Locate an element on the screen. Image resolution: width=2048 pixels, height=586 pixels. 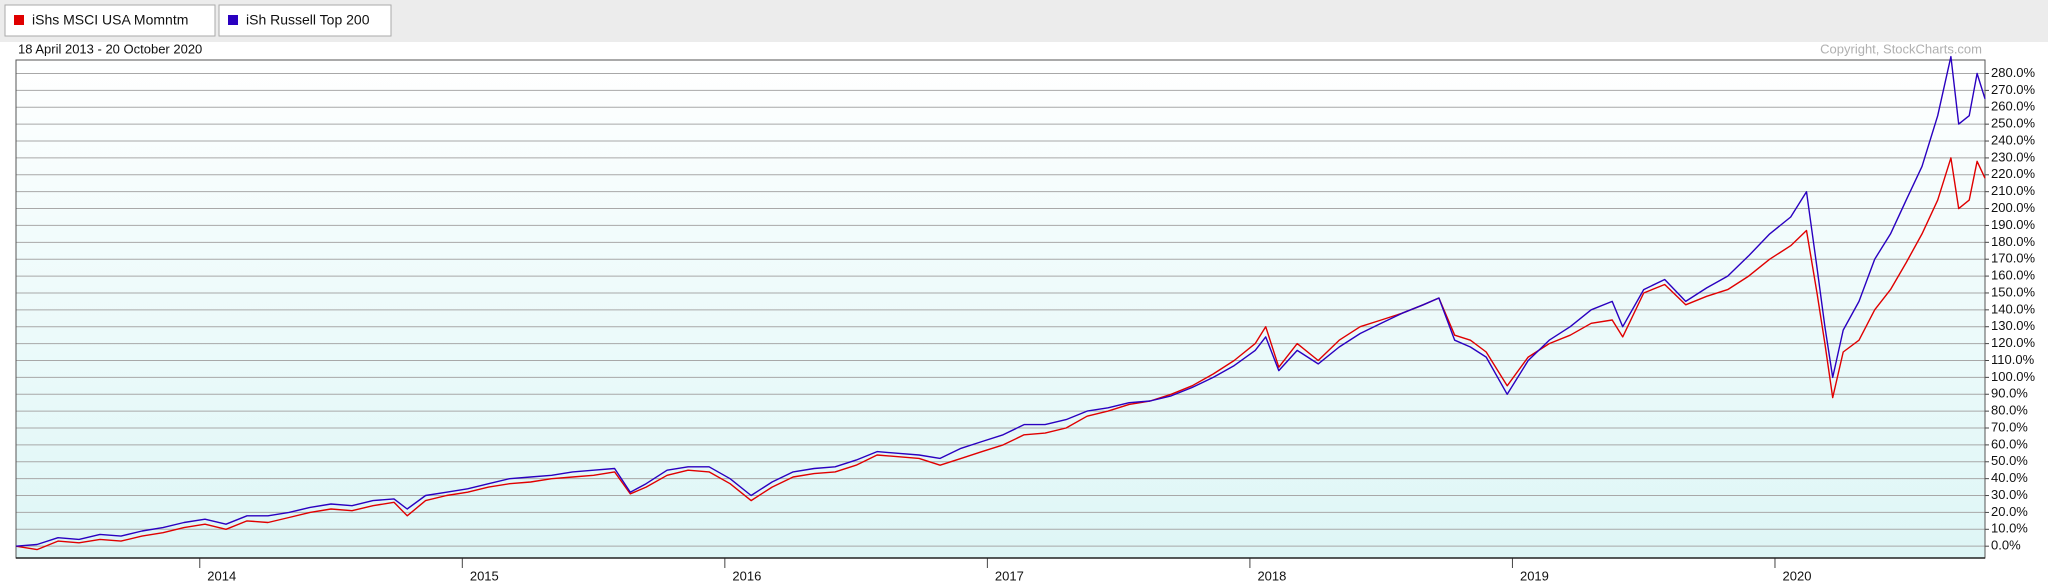
y-tick-label: 40.0% is located at coordinates (2009, 477).